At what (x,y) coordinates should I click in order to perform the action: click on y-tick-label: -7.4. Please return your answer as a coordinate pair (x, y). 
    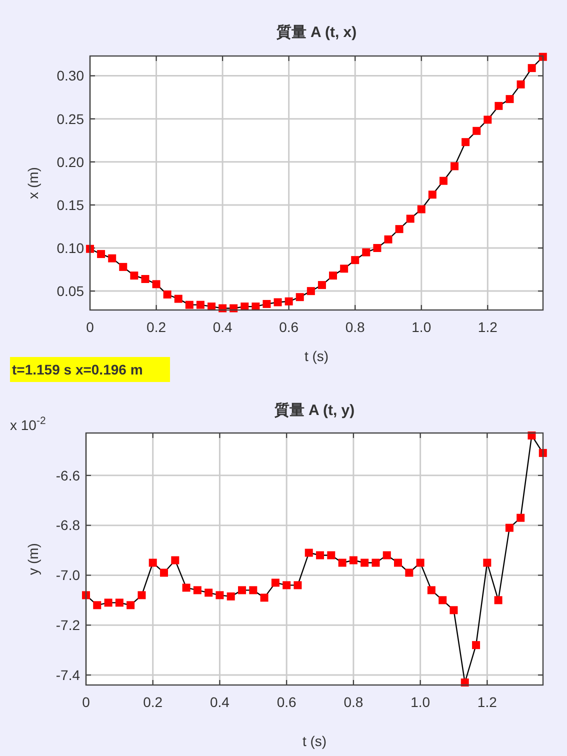
    Looking at the image, I should click on (68, 674).